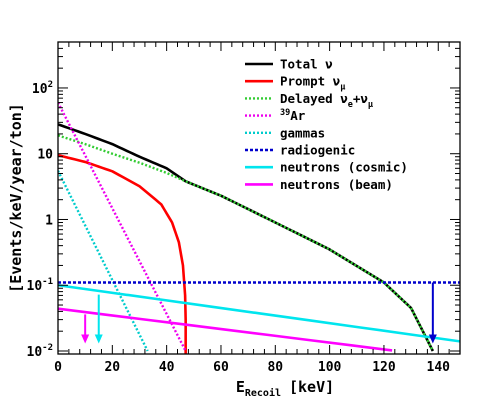 This screenshot has width=485, height=417. I want to click on legend-entry: Delayed νe+νμ, so click(309, 100).